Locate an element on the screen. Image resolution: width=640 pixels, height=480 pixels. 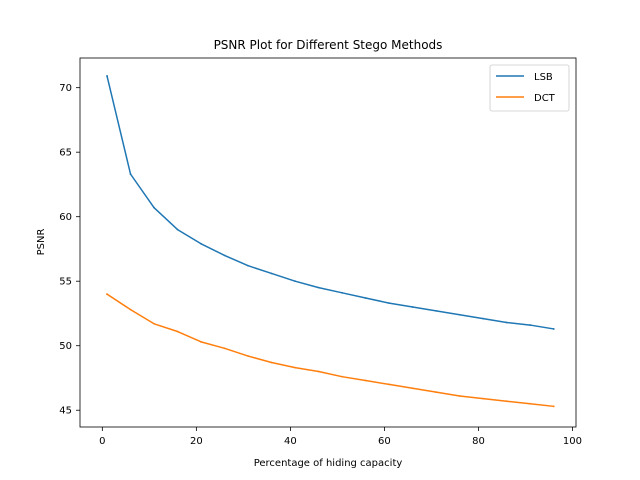
y-tick-label: 65 is located at coordinates (65, 153).